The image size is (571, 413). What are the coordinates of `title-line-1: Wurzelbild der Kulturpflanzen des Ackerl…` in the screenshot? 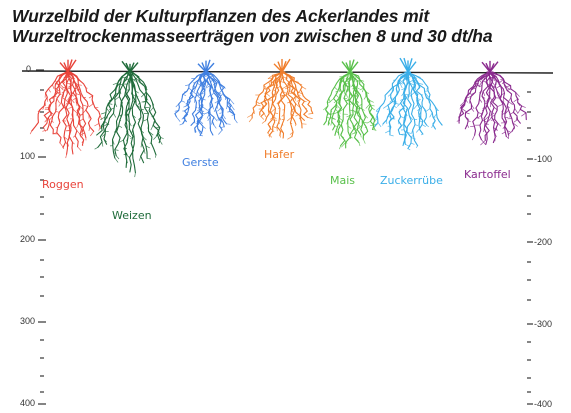 It's located at (221, 16).